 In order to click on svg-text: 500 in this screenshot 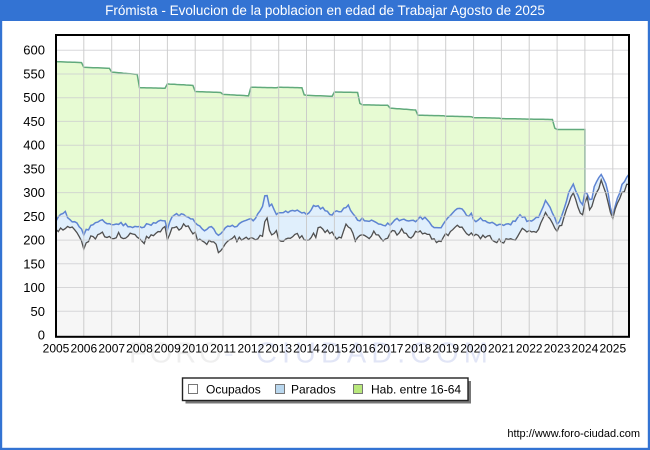, I will do `click(34, 97)`.